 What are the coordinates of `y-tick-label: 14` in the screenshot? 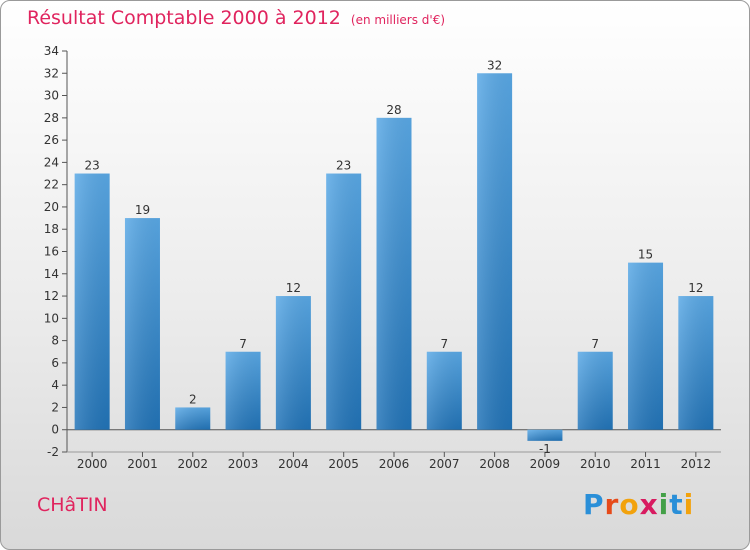 It's located at (51, 274).